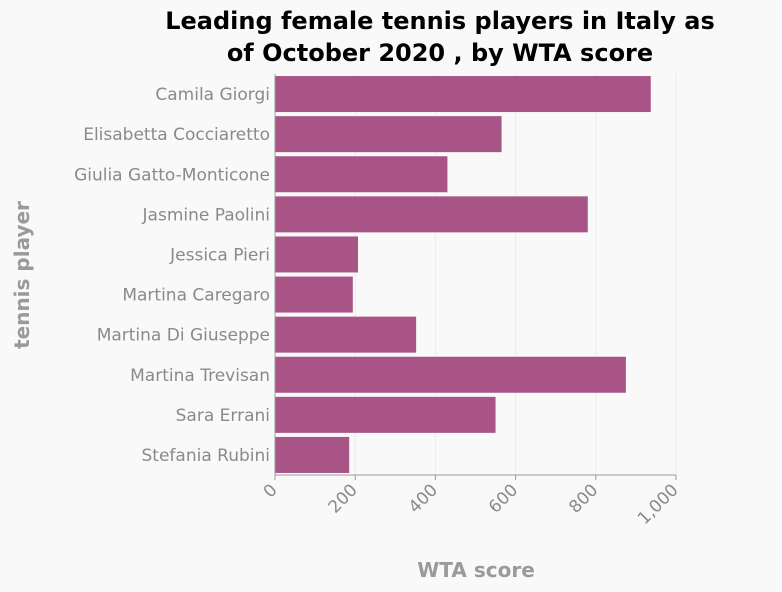 The height and width of the screenshot is (592, 782). What do you see at coordinates (658, 504) in the screenshot?
I see `x-tick-label-5: 1,000` at bounding box center [658, 504].